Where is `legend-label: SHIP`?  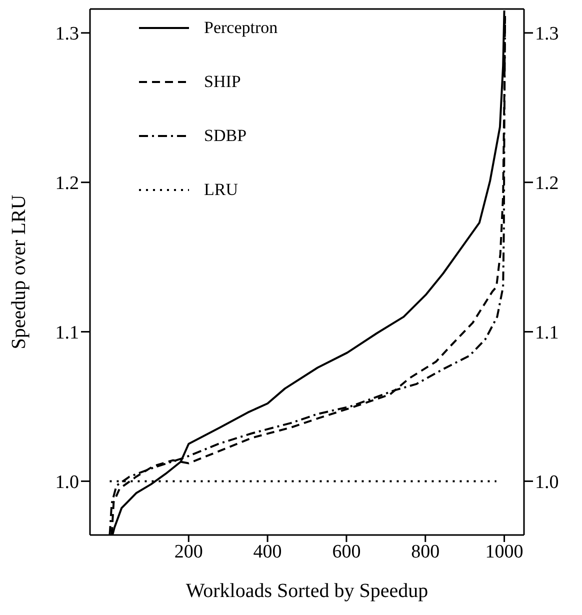 legend-label: SHIP is located at coordinates (222, 82).